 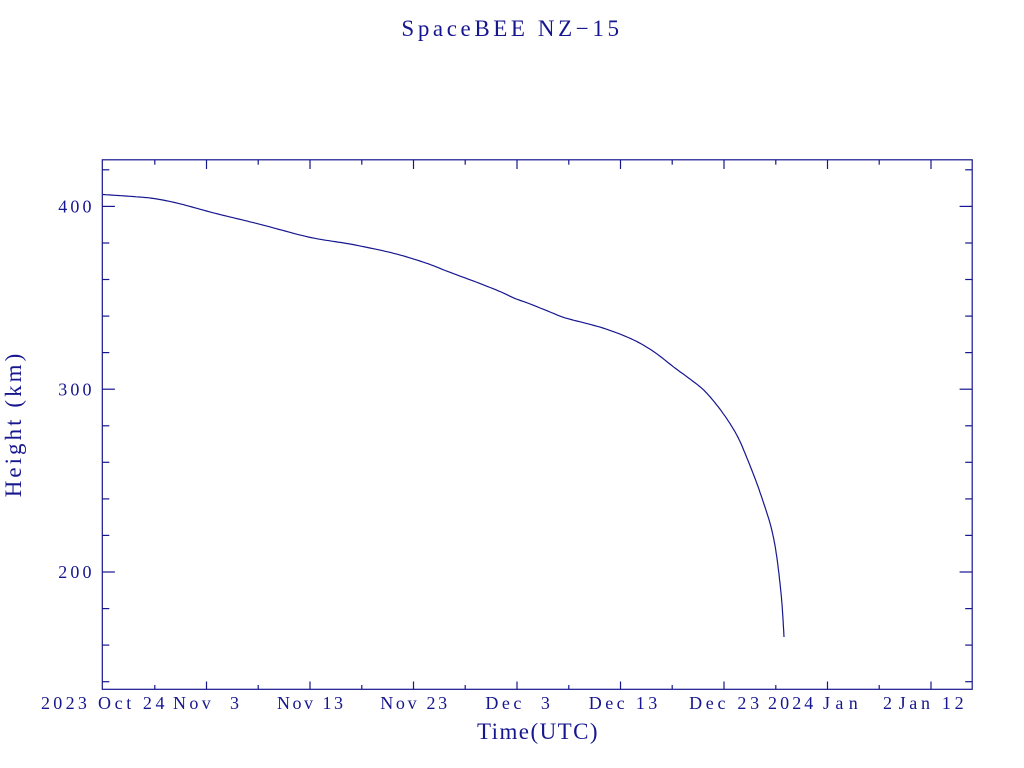 I want to click on svg-text: SpaceBEE NZ−15, so click(x=511, y=28).